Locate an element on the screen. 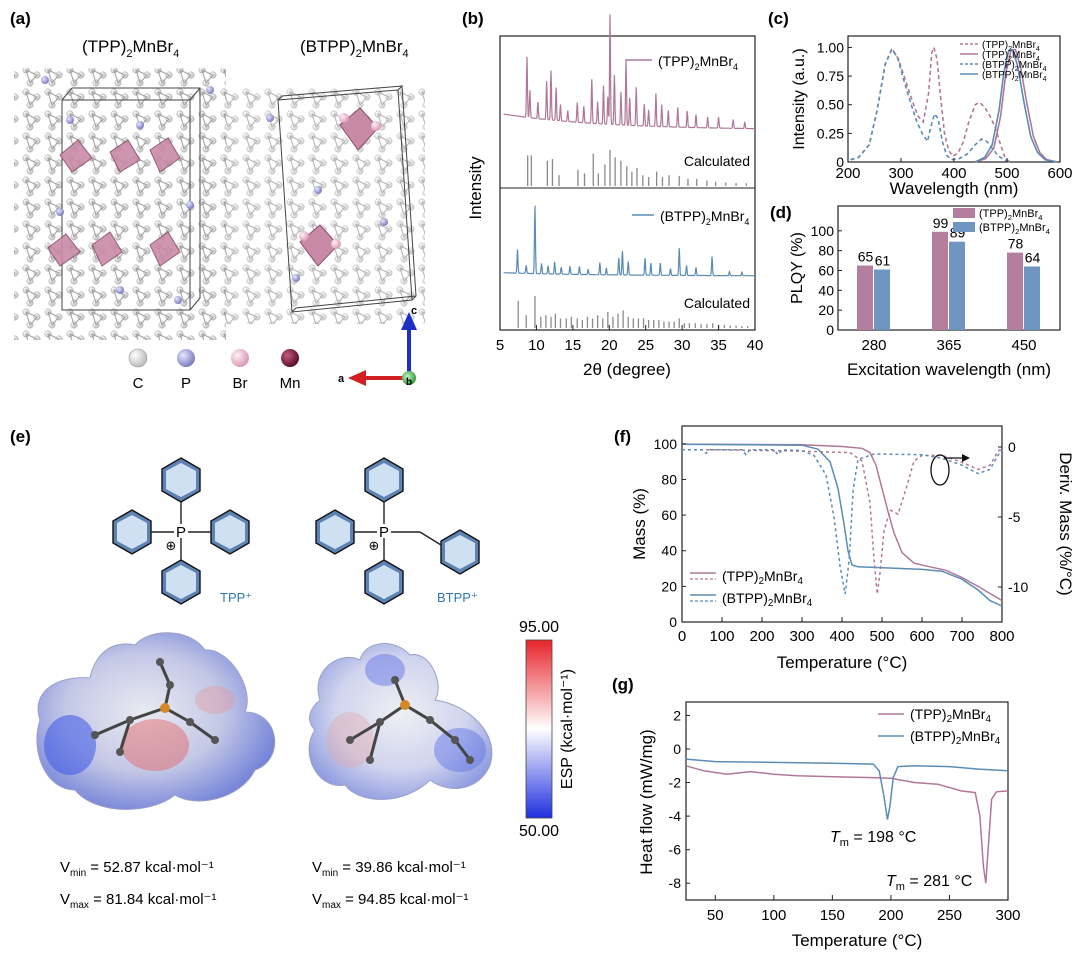 The image size is (1080, 956). plqy-y-tick-label: 20 is located at coordinates (826, 310).